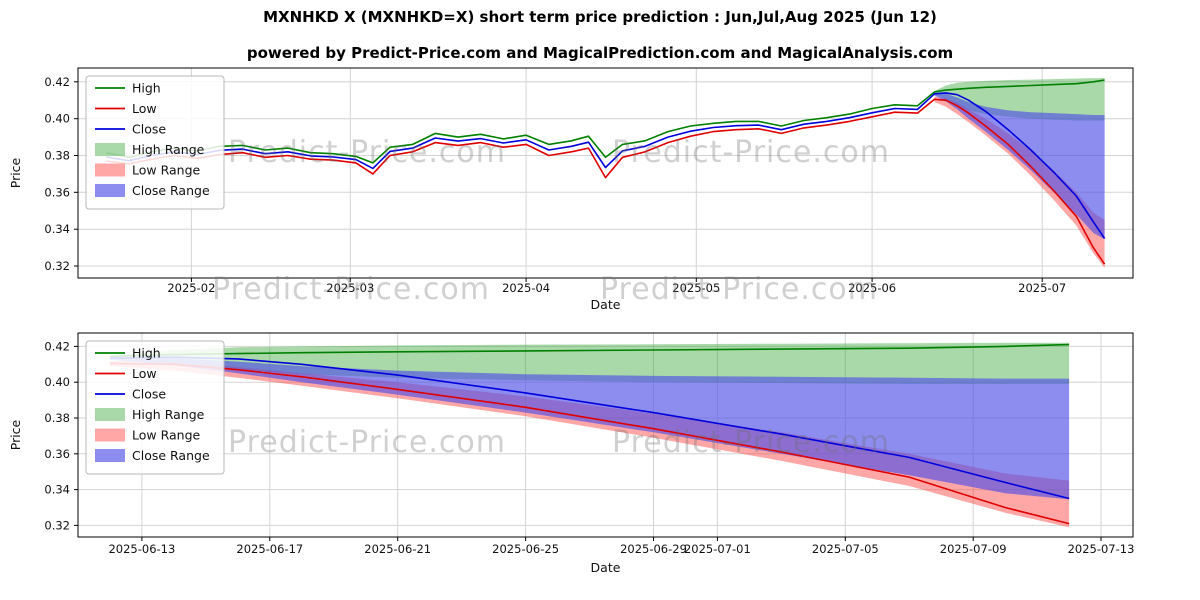 This screenshot has height=600, width=1200. Describe the element at coordinates (717, 549) in the screenshot. I see `x-tick-label: 2025-07-01` at that location.